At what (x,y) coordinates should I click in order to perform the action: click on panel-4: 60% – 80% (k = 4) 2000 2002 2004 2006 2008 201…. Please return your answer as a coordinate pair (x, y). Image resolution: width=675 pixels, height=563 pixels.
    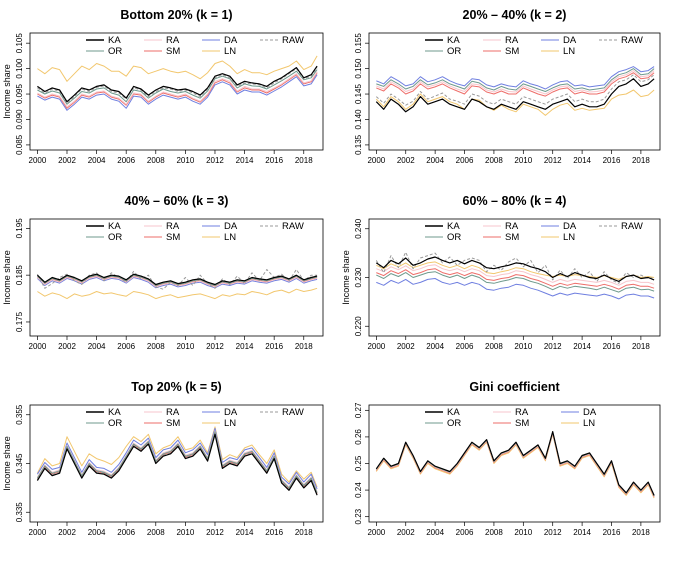
    Looking at the image, I should click on (501, 272).